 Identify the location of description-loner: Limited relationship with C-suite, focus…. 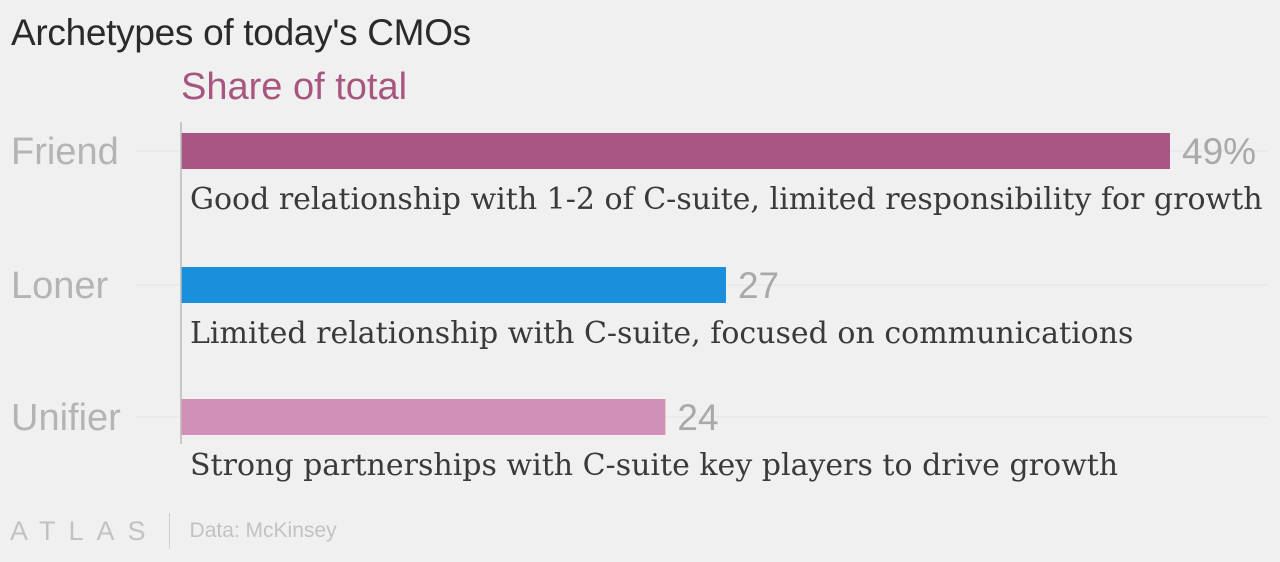
(661, 333).